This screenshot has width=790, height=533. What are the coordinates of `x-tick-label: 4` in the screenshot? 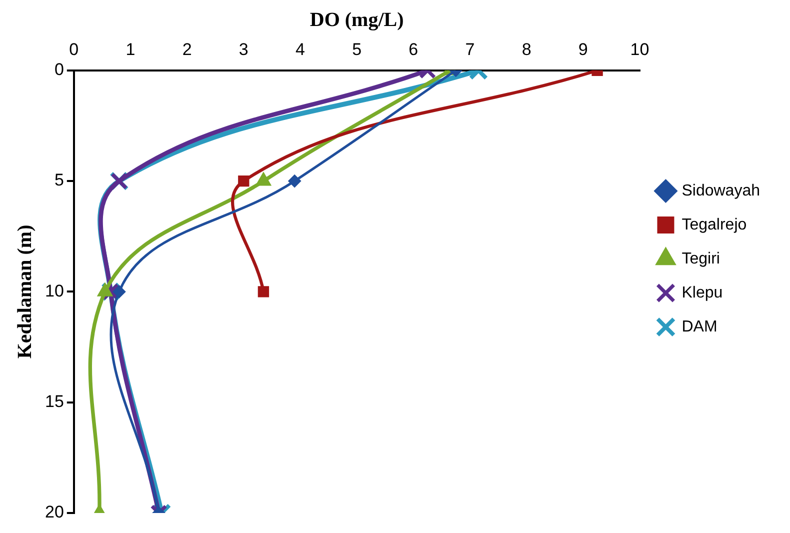 It's located at (300, 49).